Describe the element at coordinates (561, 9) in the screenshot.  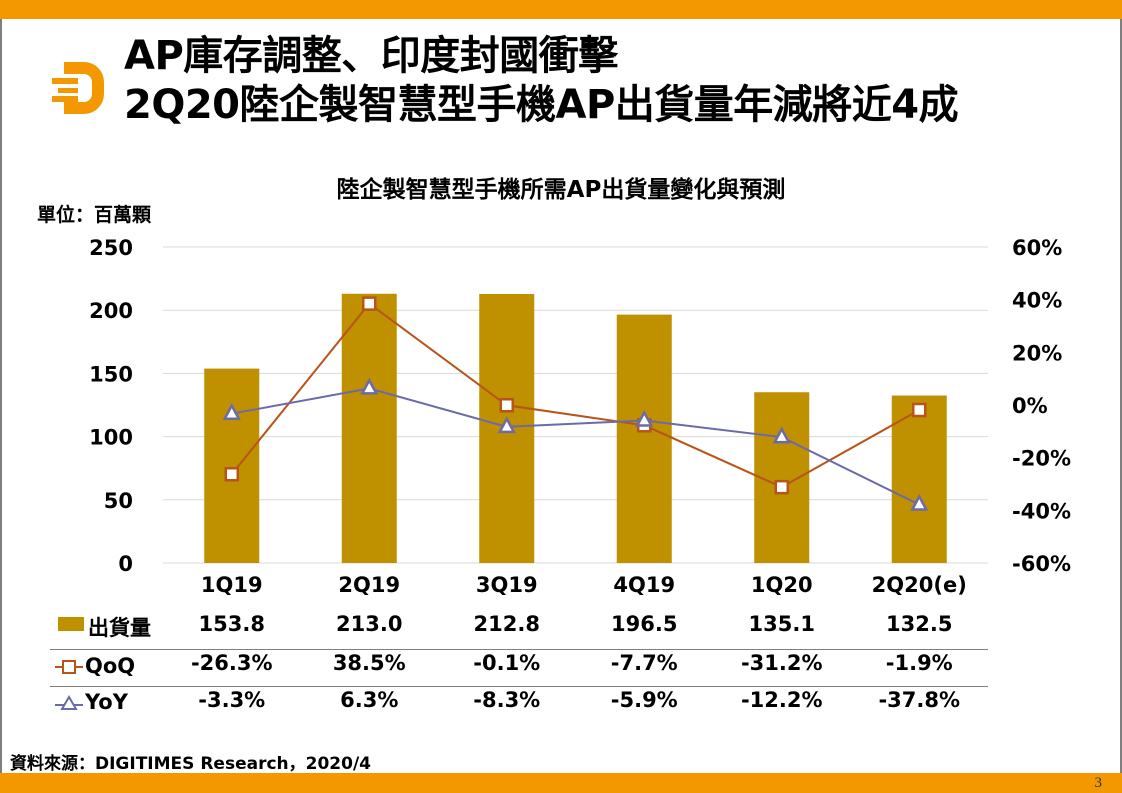
I see `top-accent-bar` at that location.